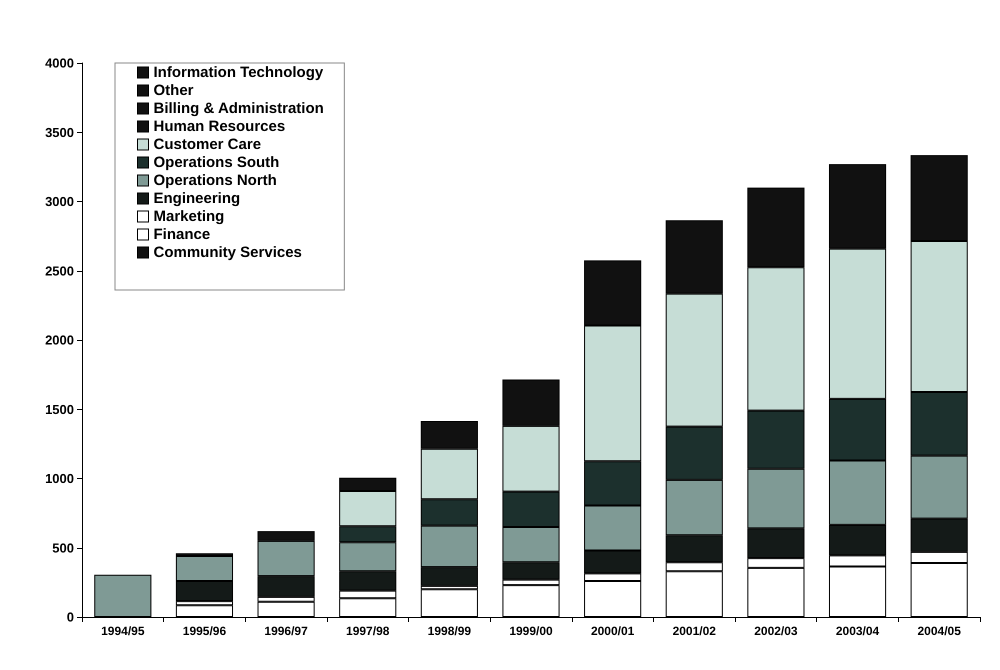 Image resolution: width=1000 pixels, height=670 pixels. What do you see at coordinates (208, 144) in the screenshot?
I see `legend-label: Customer Care` at bounding box center [208, 144].